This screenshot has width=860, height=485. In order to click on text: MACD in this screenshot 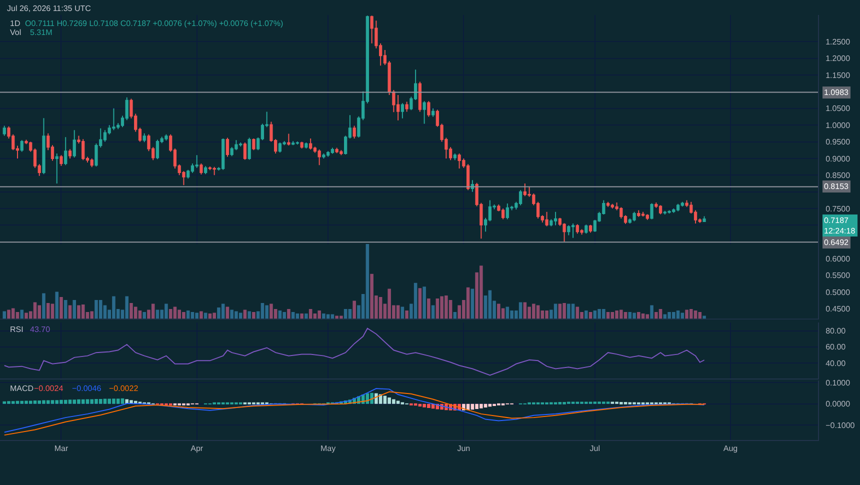, I will do `click(22, 388)`.